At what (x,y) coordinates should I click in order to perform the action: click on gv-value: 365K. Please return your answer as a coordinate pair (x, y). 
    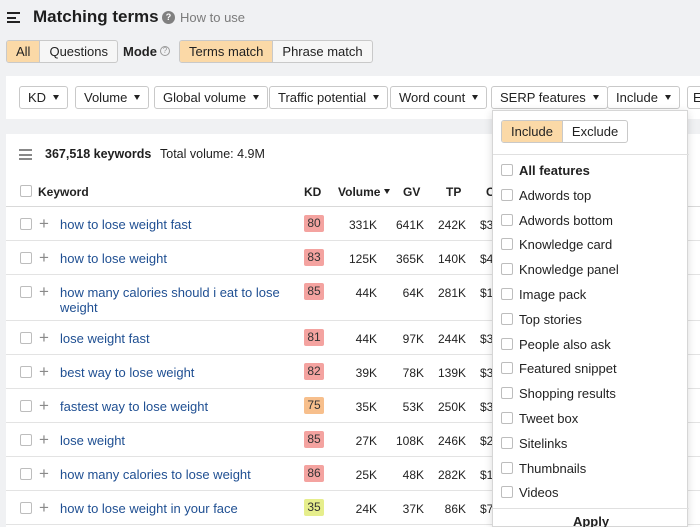
    Looking at the image, I should click on (409, 259).